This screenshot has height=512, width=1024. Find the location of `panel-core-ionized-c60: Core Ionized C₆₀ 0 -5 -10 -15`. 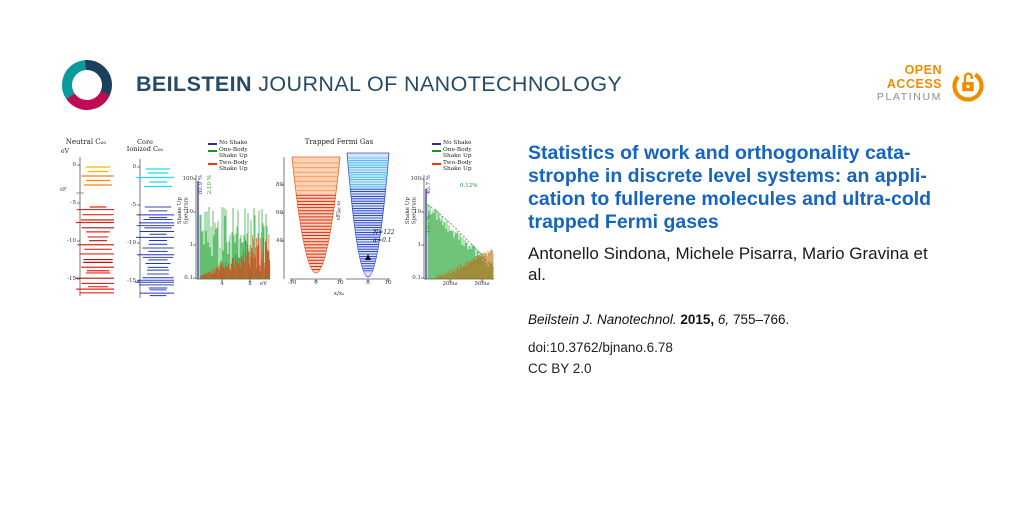

panel-core-ionized-c60: Core Ionized C₆₀ 0 -5 -10 -15 is located at coordinates (145, 222).